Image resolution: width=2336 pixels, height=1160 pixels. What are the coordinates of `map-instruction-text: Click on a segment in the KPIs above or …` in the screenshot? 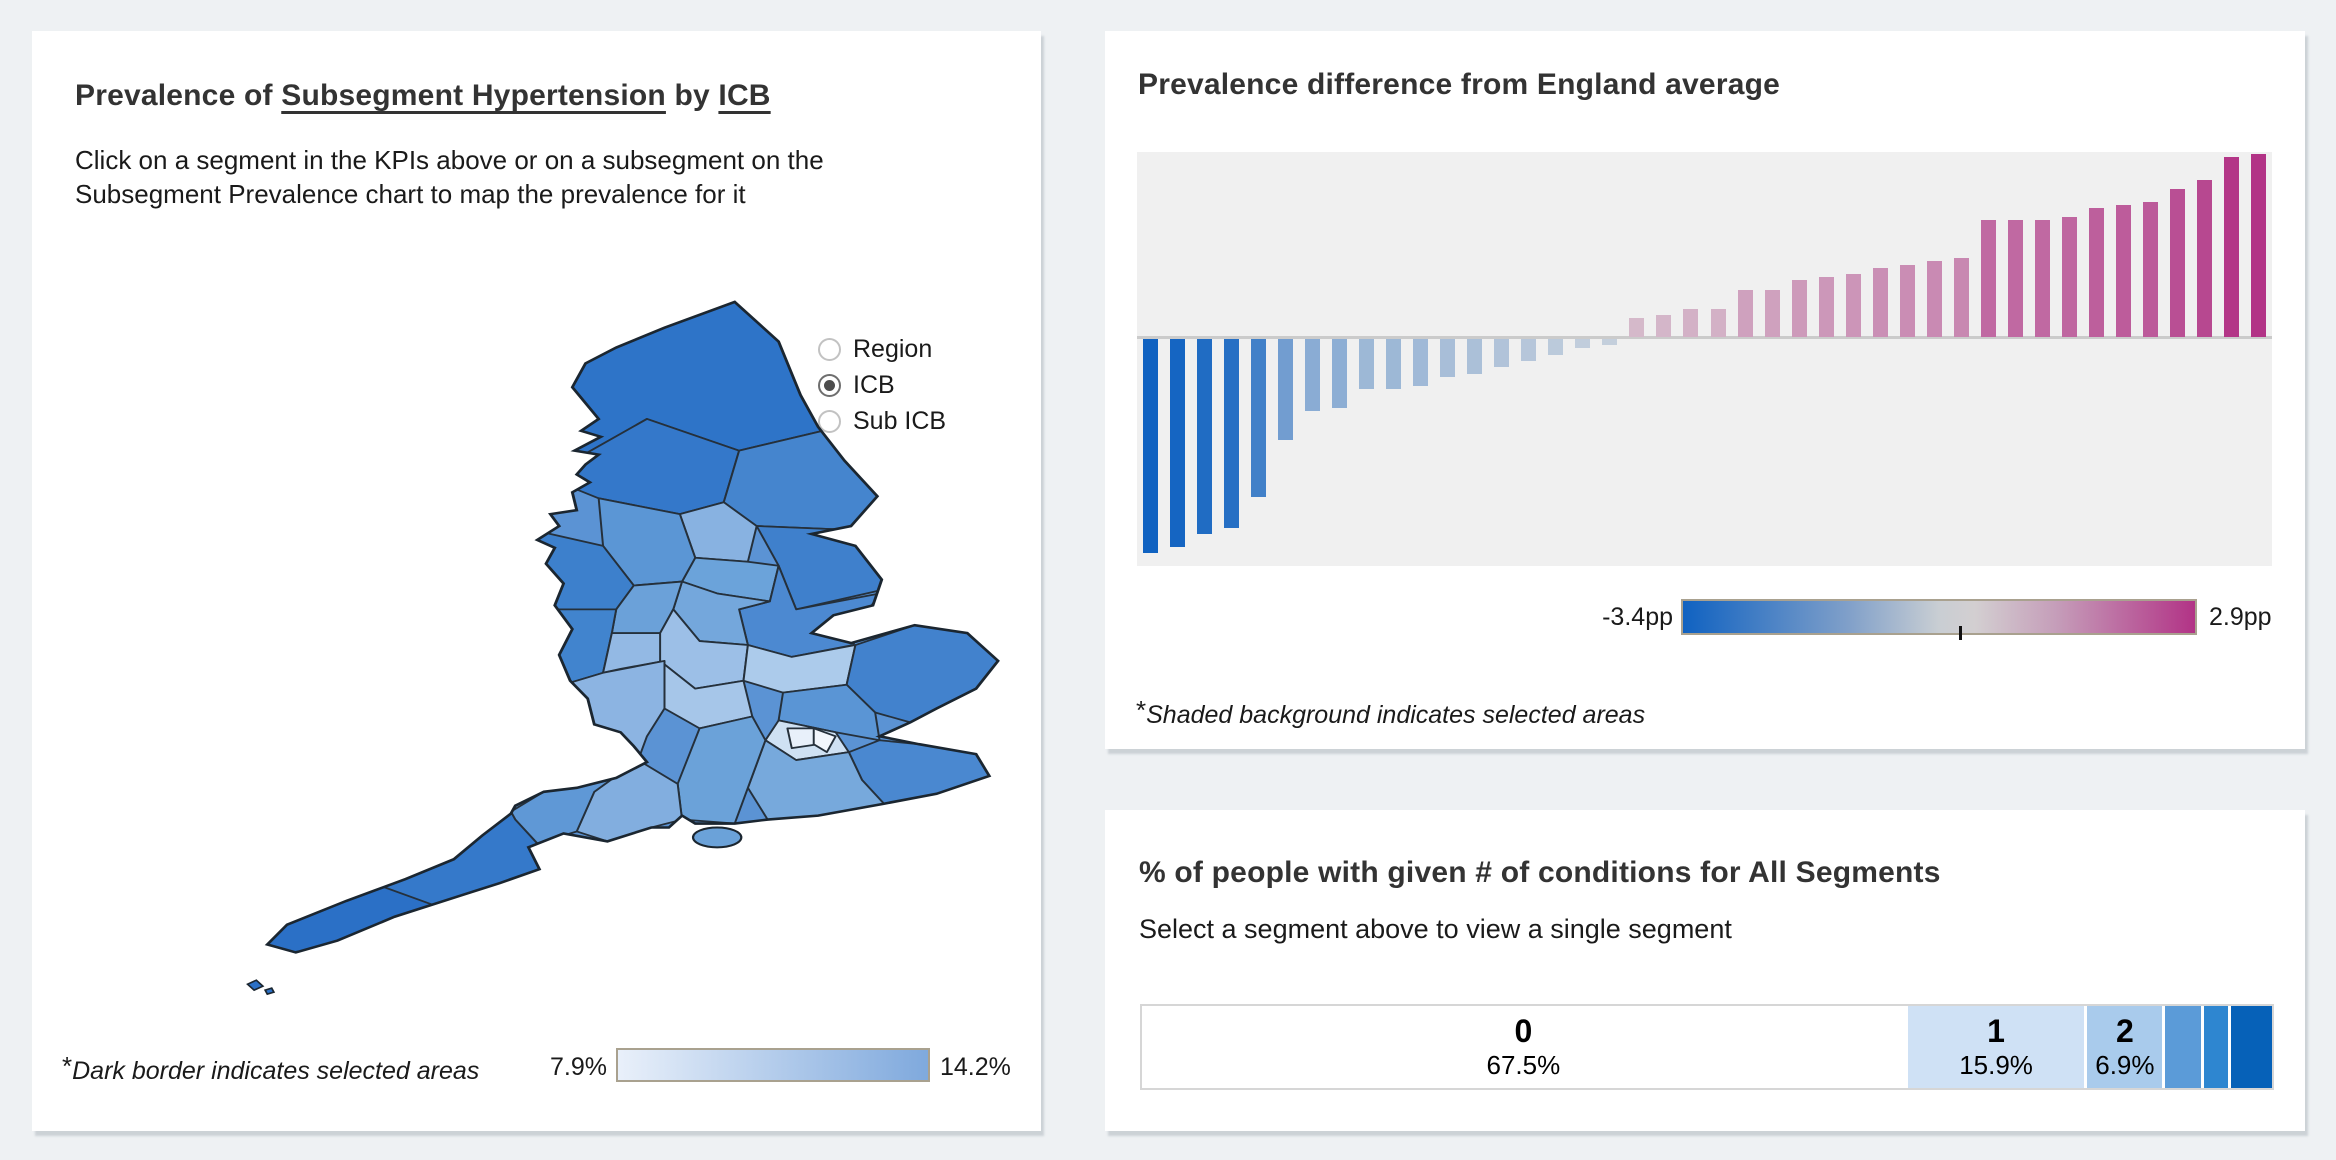 It's located at (449, 177).